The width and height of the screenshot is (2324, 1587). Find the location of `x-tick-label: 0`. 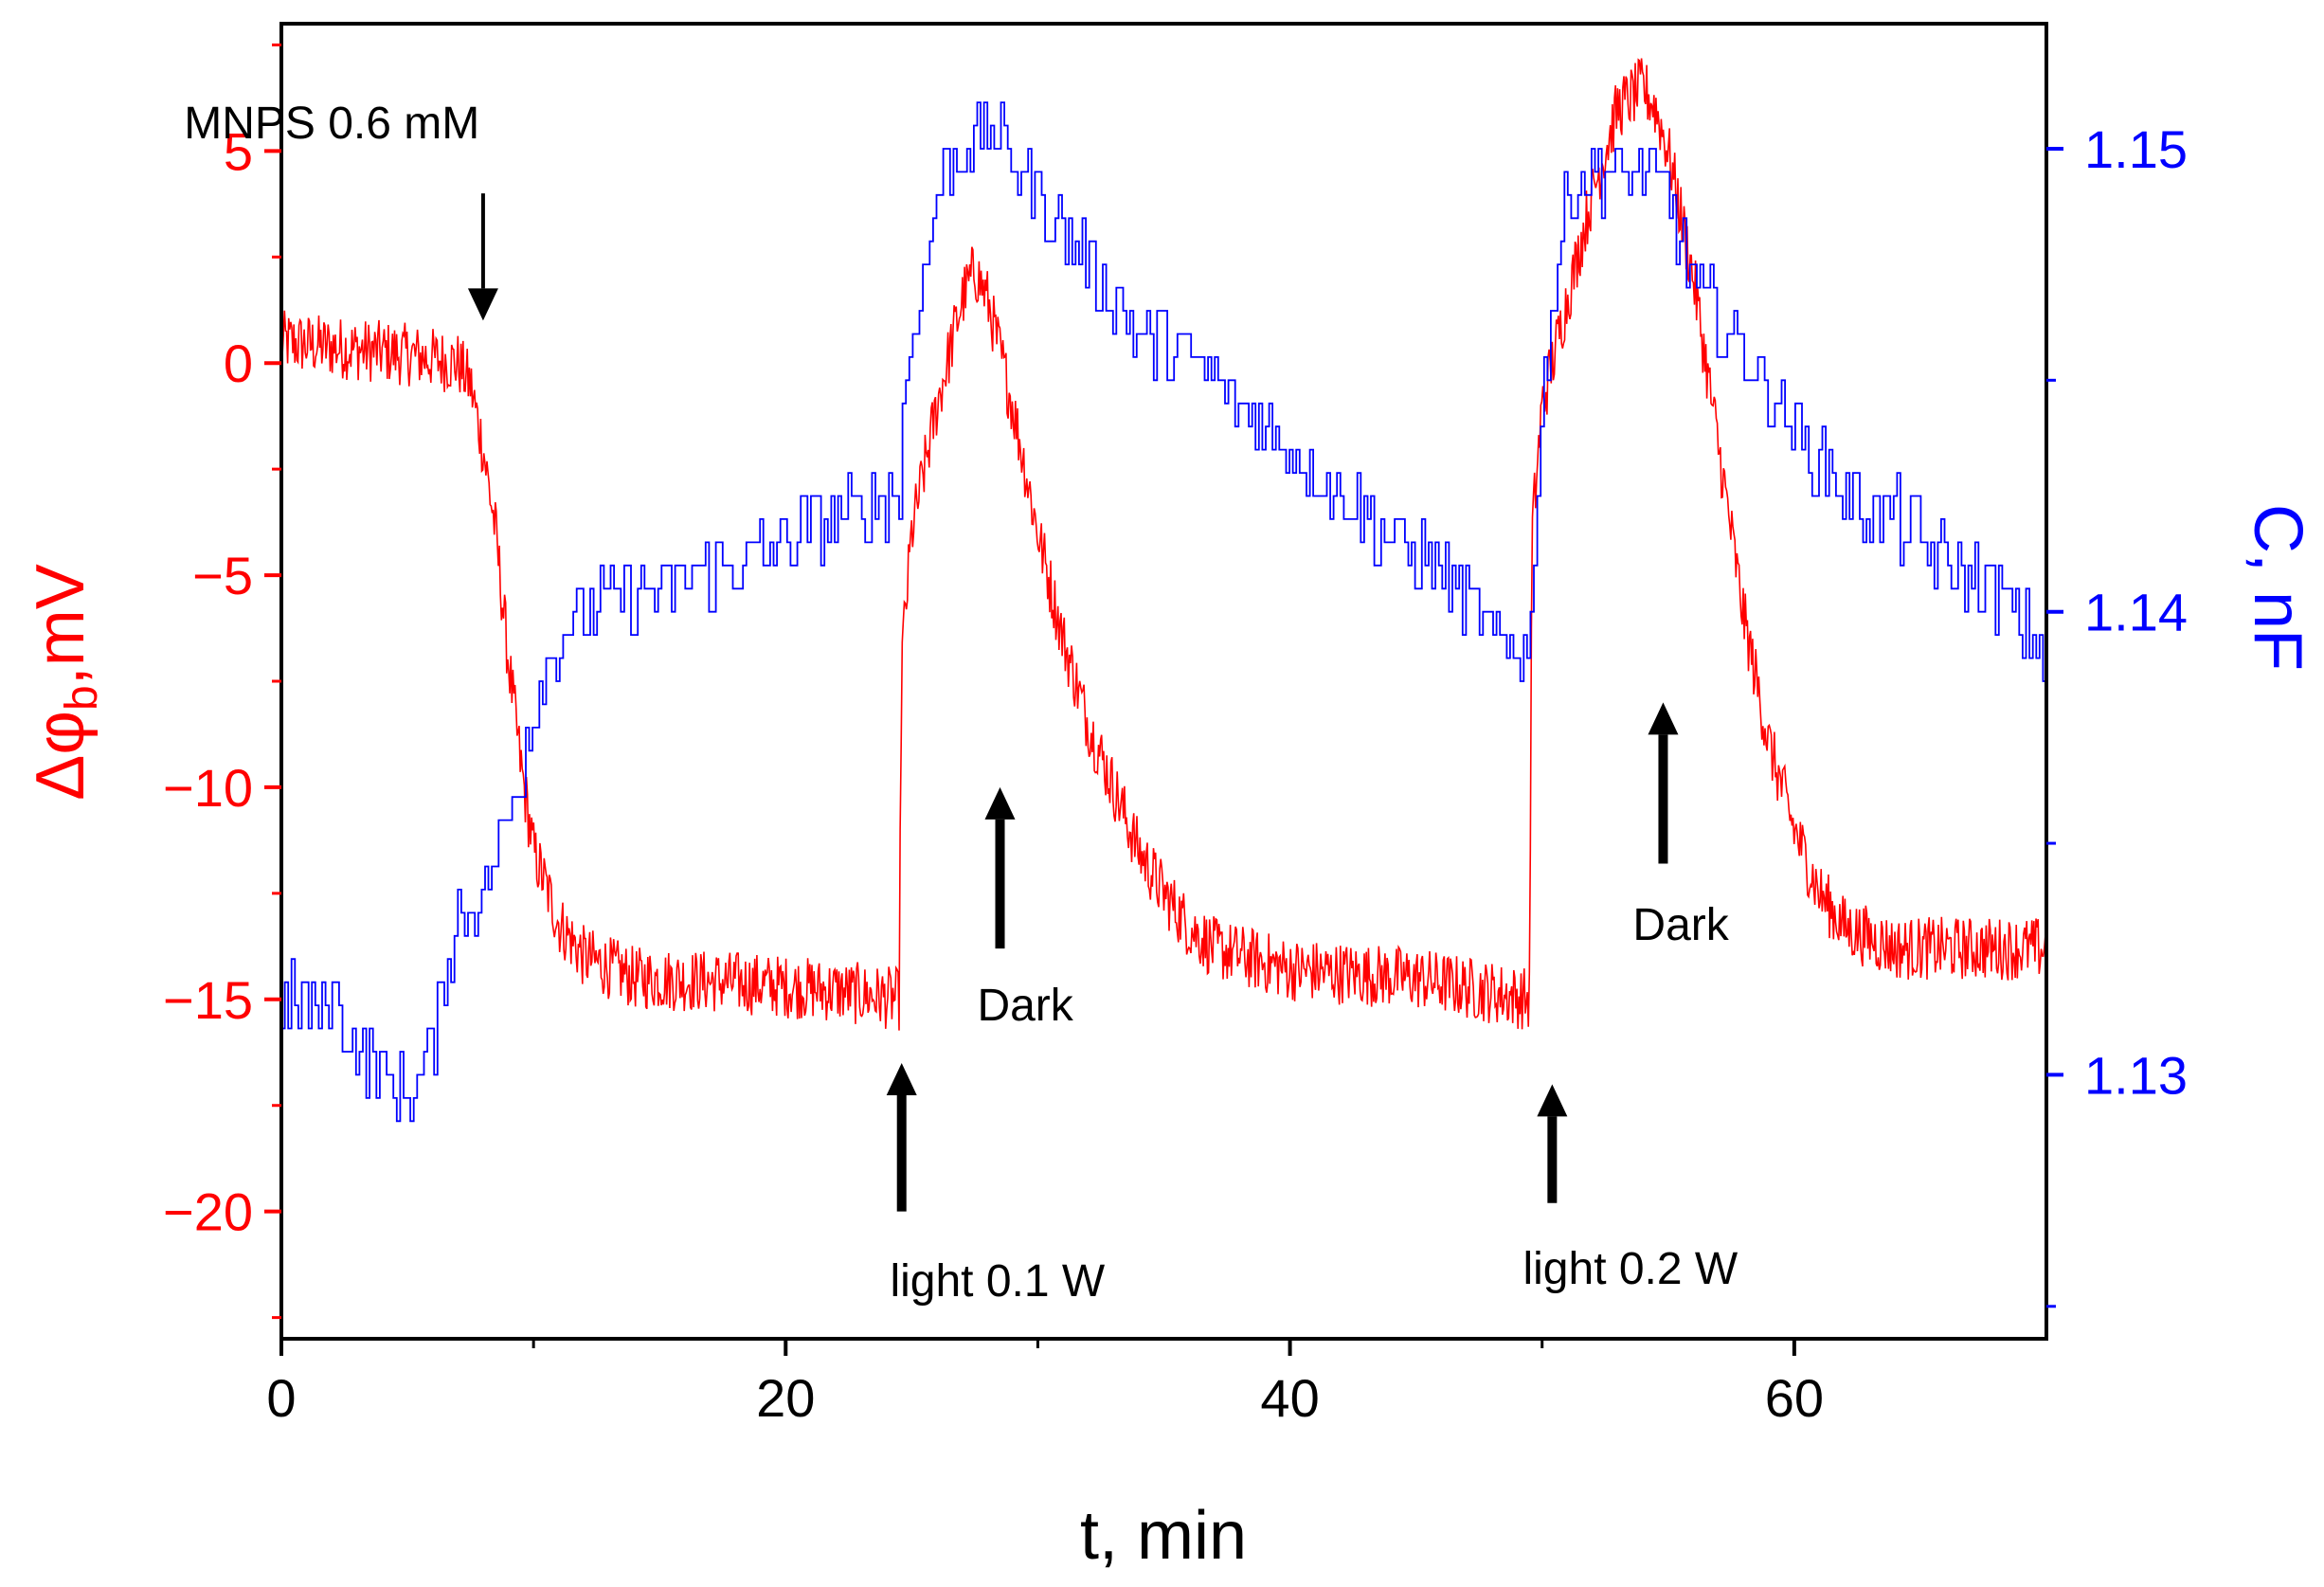

x-tick-label: 0 is located at coordinates (281, 1398).